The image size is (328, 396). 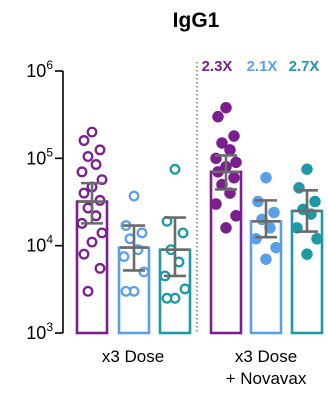 I want to click on y-tick-label: 10⁴, so click(x=39, y=244).